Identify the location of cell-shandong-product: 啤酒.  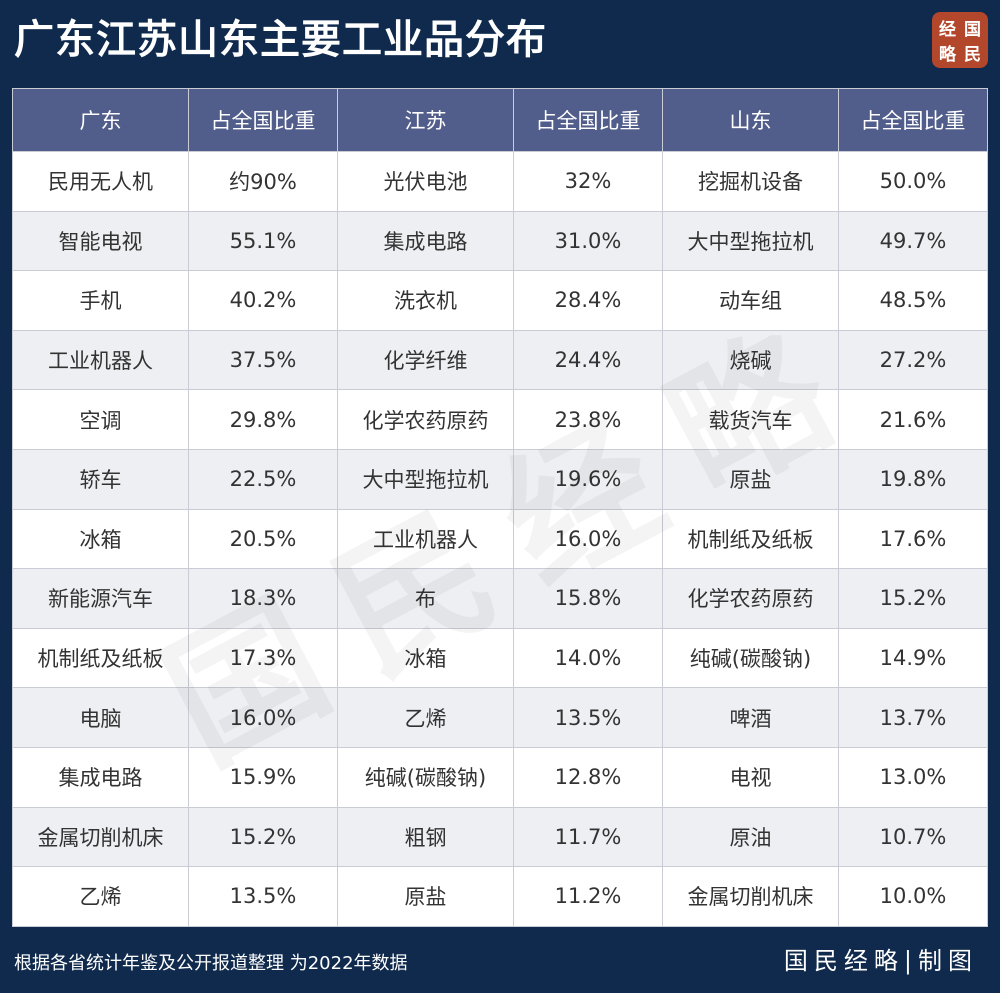
(750, 717).